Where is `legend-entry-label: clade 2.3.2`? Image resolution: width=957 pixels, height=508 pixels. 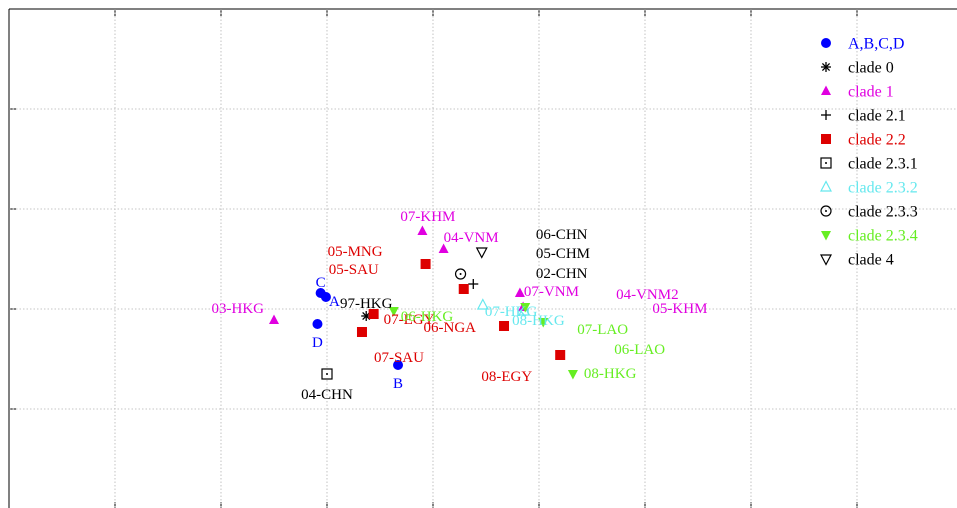
legend-entry-label: clade 2.3.2 is located at coordinates (883, 188).